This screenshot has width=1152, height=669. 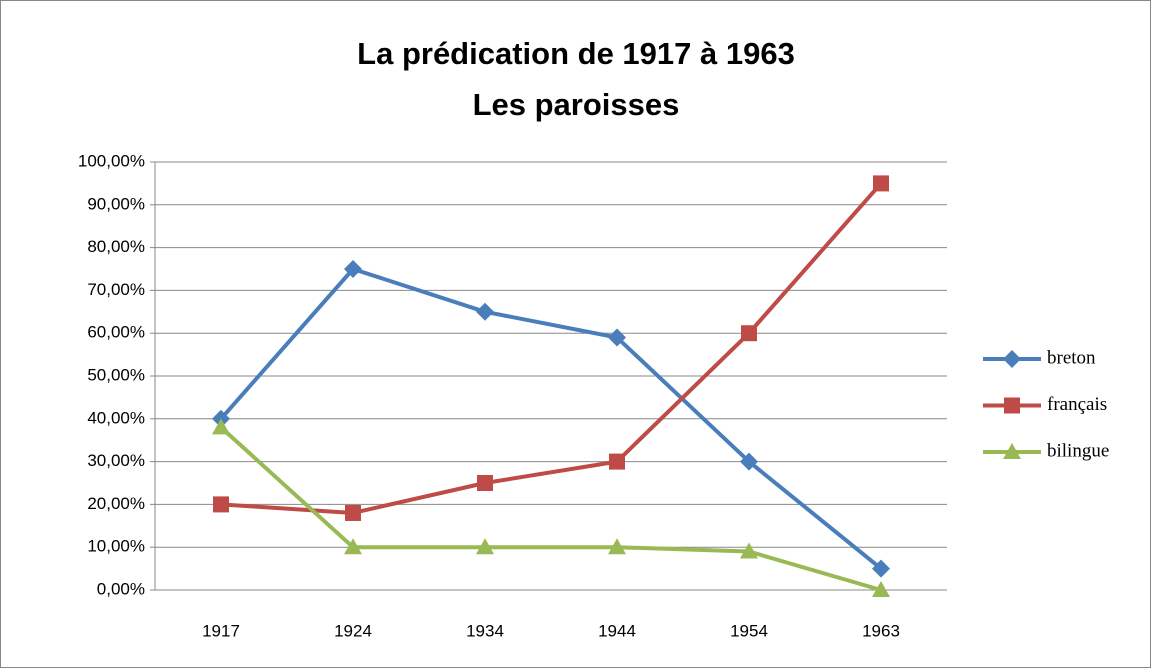 I want to click on chart-subtitle: Les paroisses, so click(x=576, y=104).